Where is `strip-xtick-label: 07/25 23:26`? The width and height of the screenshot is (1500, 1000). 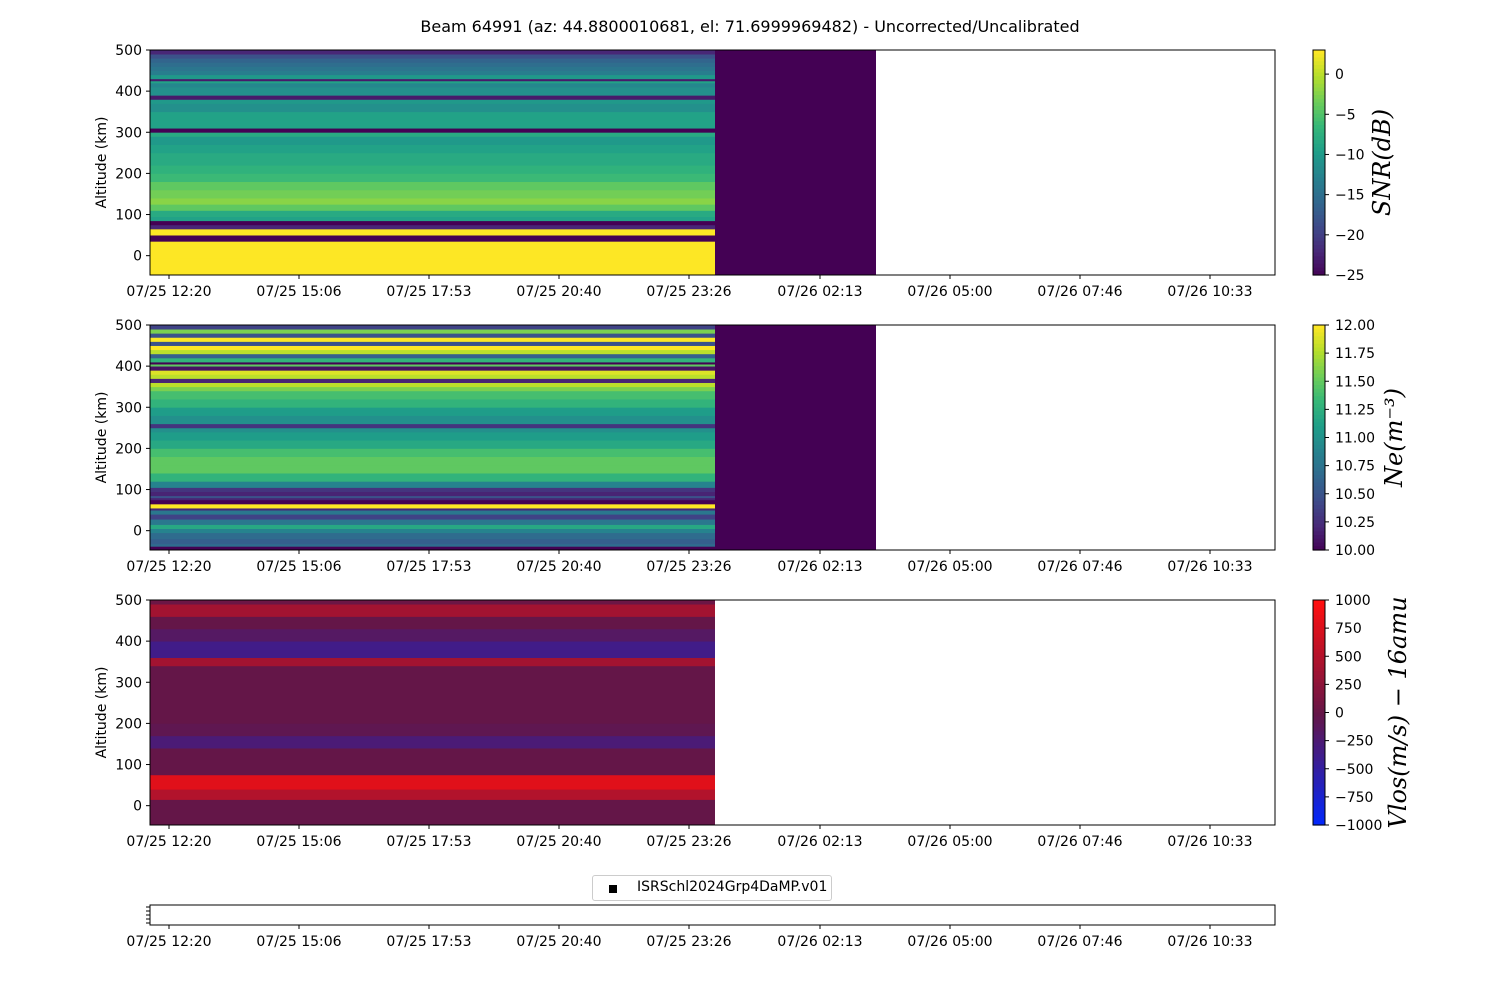 strip-xtick-label: 07/25 23:26 is located at coordinates (688, 942).